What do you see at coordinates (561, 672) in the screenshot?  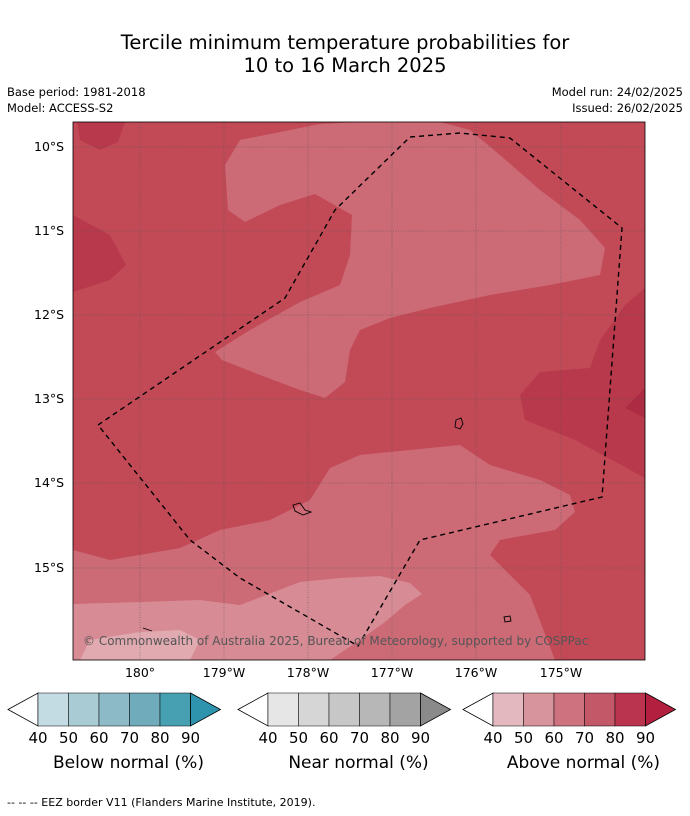 I see `lon-tick-label: 175°W` at bounding box center [561, 672].